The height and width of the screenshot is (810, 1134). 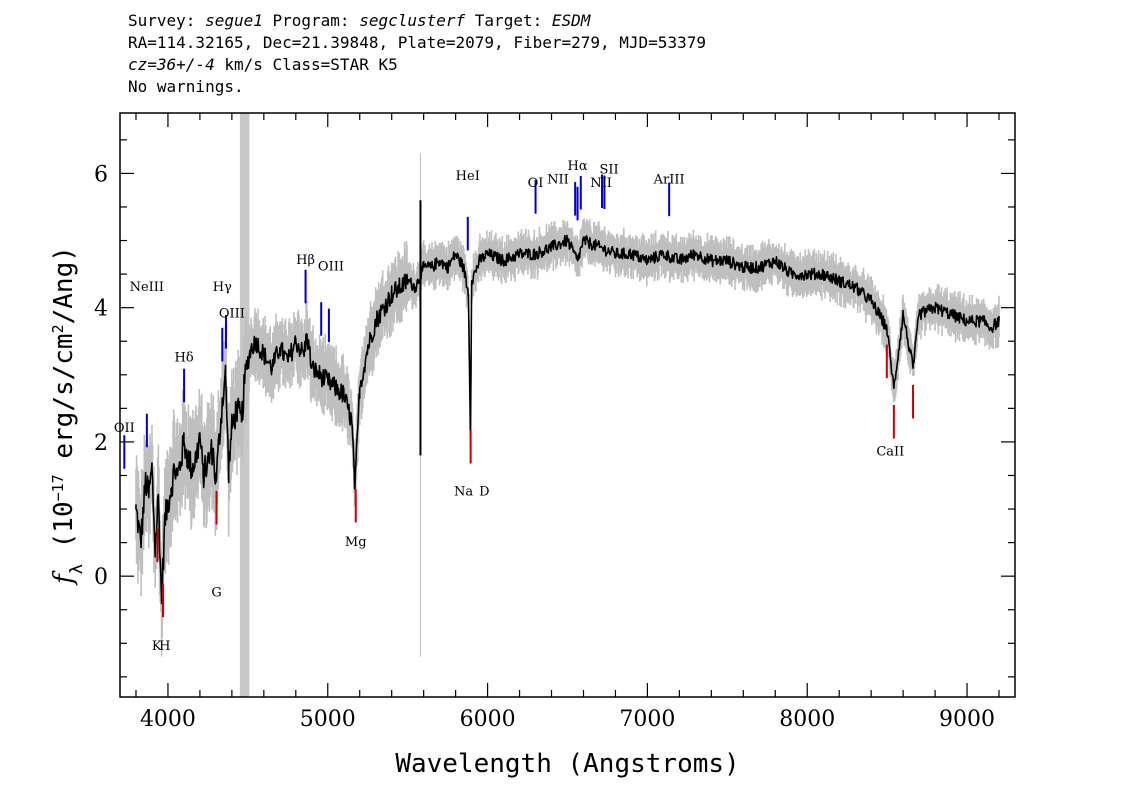 I want to click on absorption-line-label: Mg, so click(x=356, y=542).